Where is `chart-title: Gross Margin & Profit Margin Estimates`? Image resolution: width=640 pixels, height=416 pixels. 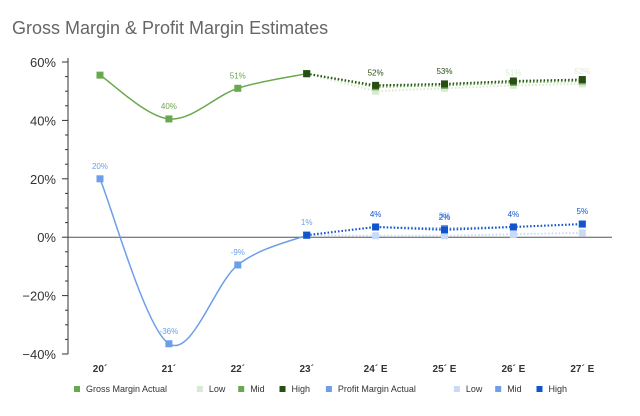
chart-title: Gross Margin & Profit Margin Estimates is located at coordinates (170, 28).